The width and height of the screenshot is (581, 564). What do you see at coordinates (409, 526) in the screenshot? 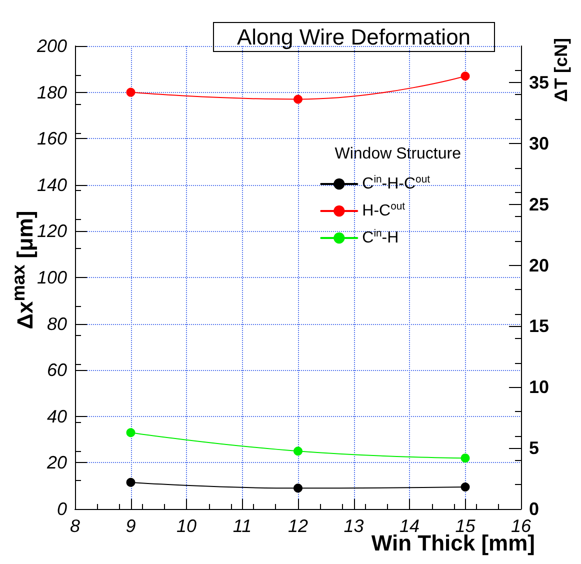
I see `x-tick-label: 14` at bounding box center [409, 526].